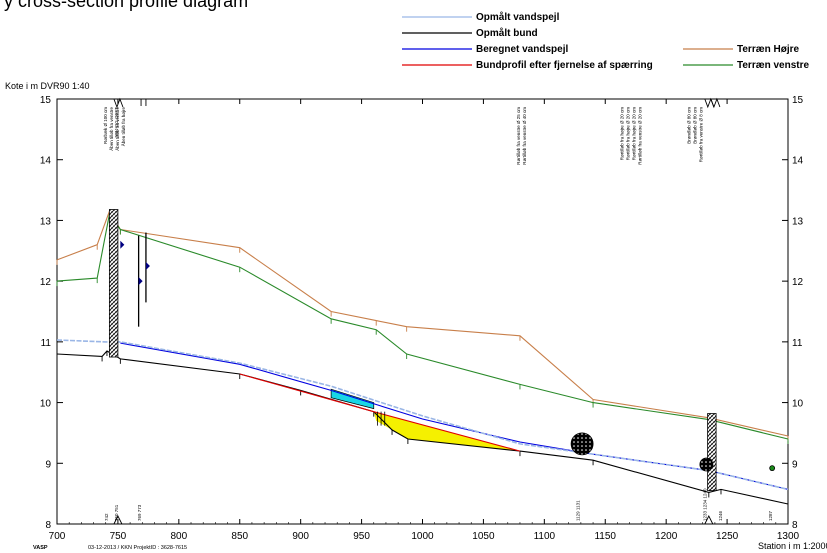 This screenshot has height=553, width=827. Describe the element at coordinates (40, 548) in the screenshot. I see `footer-brand: VASP` at that location.